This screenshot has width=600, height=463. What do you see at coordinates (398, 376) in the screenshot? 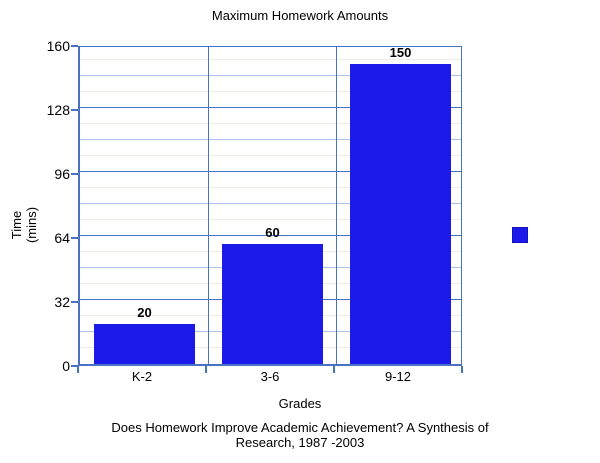
I see `x-tick-label-9-12: 9-12` at bounding box center [398, 376].